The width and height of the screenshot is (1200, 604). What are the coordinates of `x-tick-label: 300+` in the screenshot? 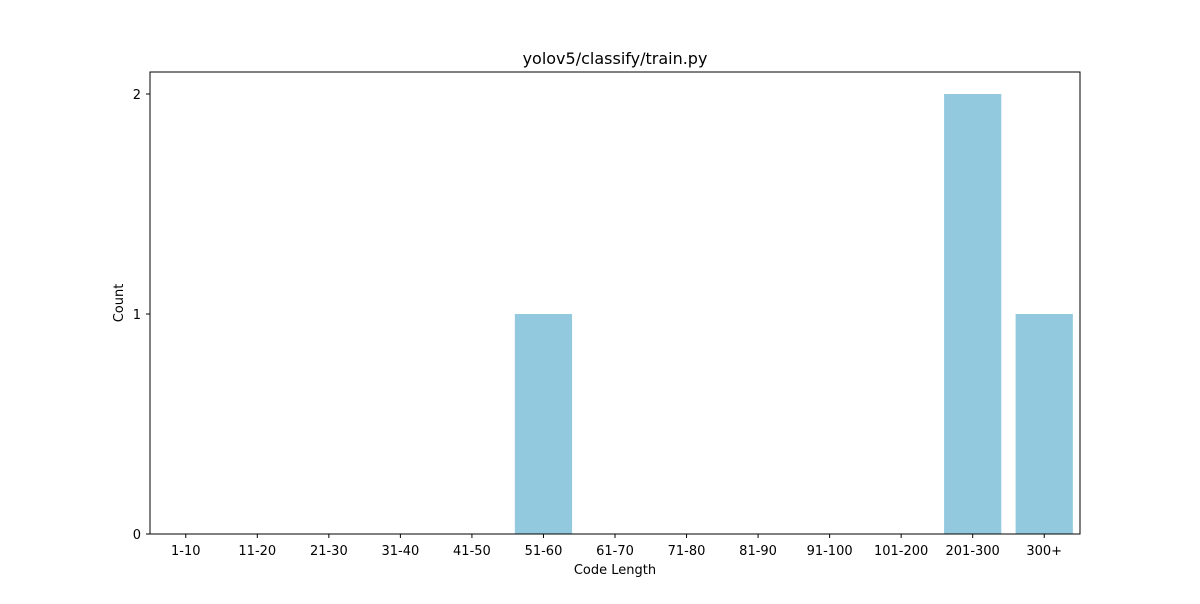 It's located at (1044, 551).